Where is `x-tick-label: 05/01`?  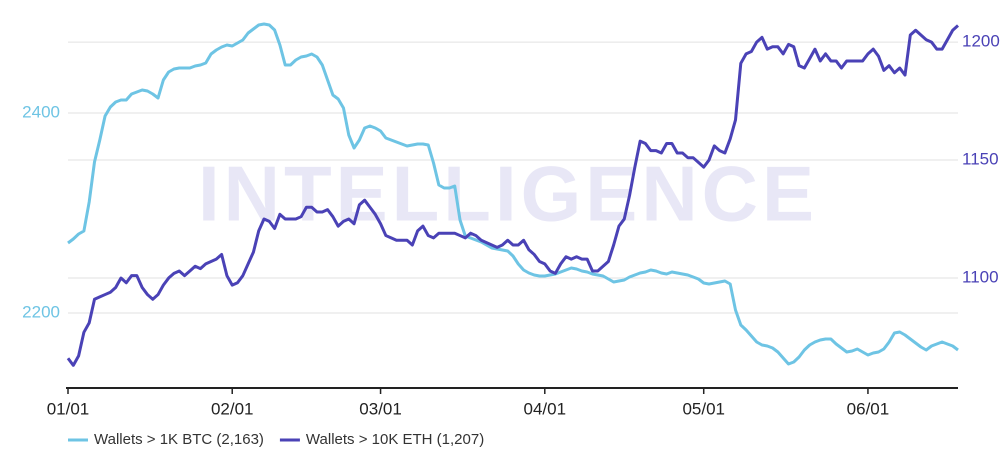 x-tick-label: 05/01 is located at coordinates (703, 408).